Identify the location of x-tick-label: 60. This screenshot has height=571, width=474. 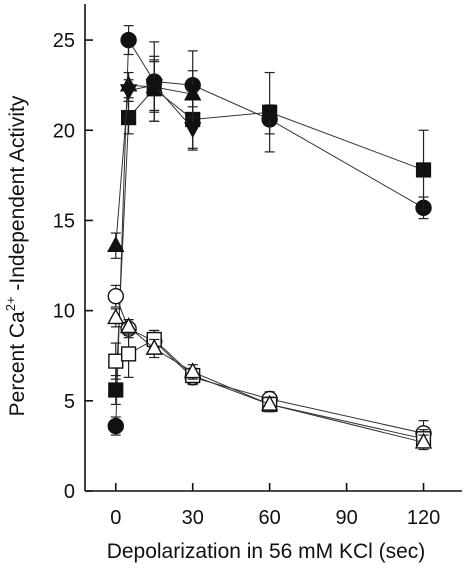
(270, 518).